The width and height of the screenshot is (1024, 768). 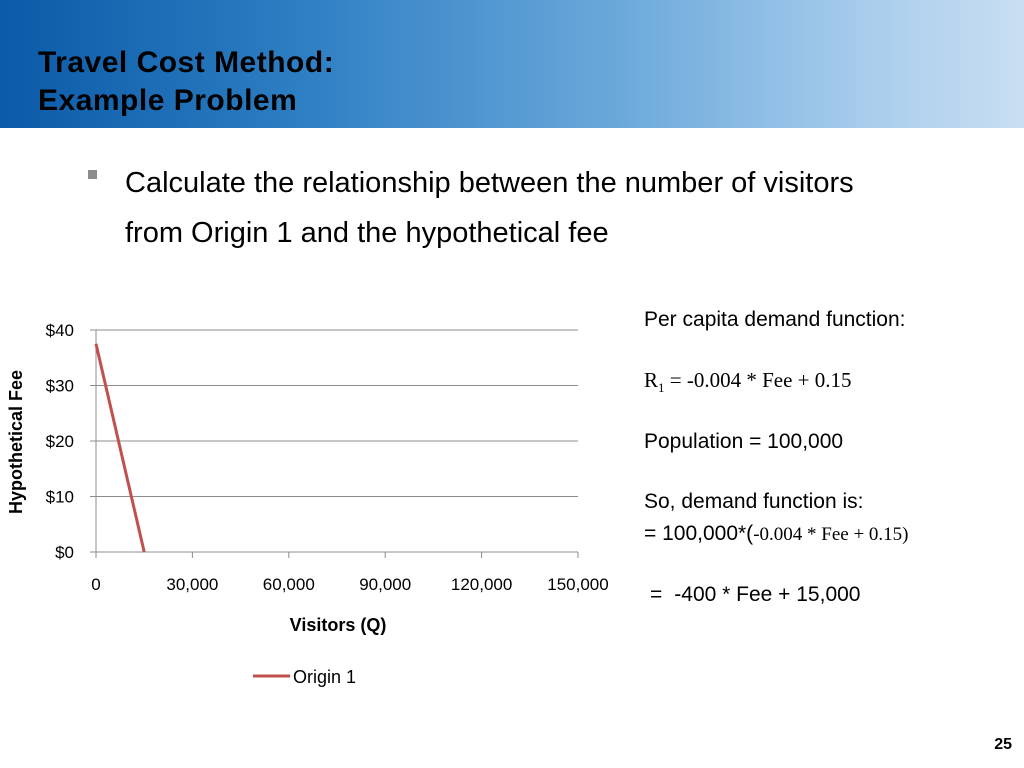 I want to click on so-demand-text: So, demand function is:, so click(x=754, y=501).